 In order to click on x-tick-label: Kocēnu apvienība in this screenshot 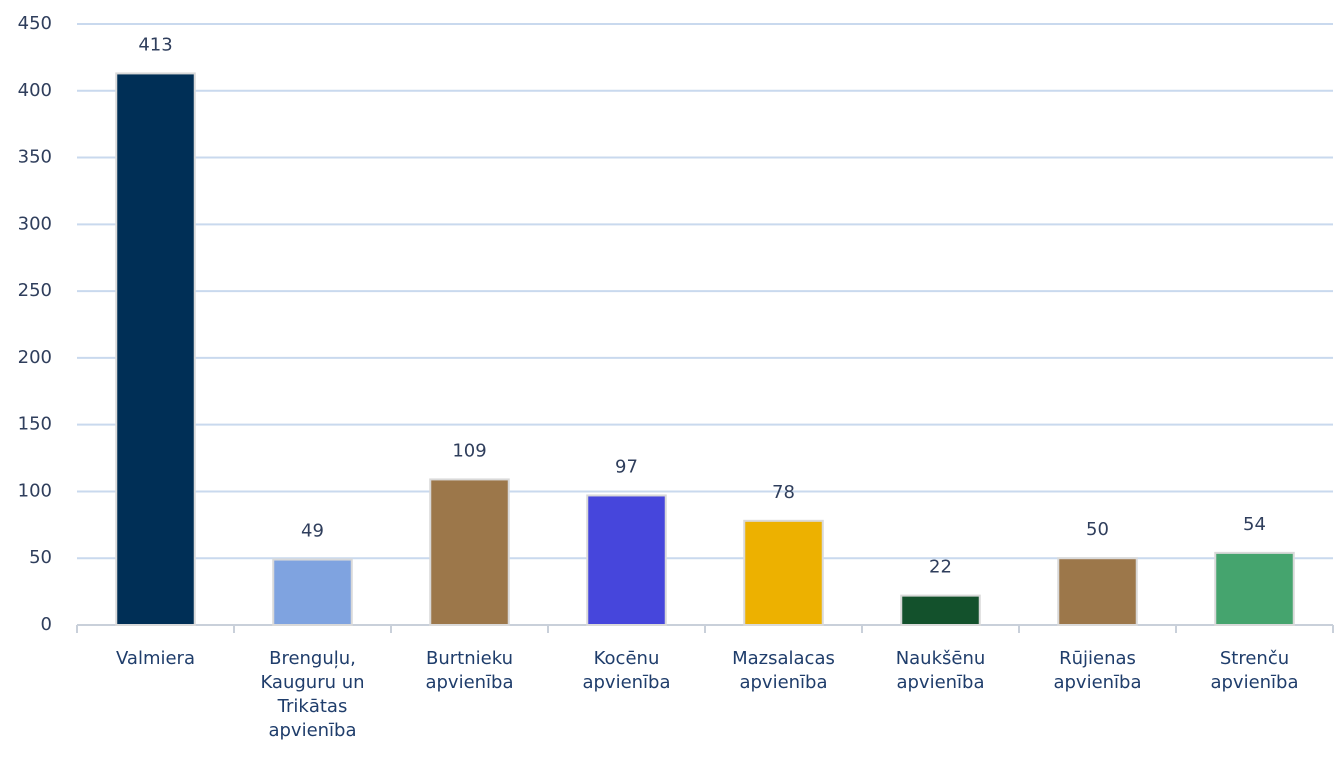, I will do `click(626, 670)`.